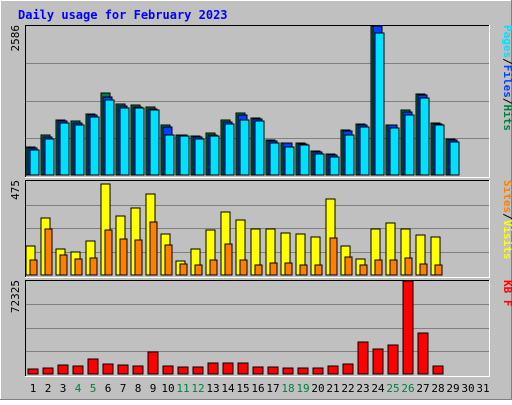  I want to click on x-tick-label-day-7: 7, so click(123, 388).